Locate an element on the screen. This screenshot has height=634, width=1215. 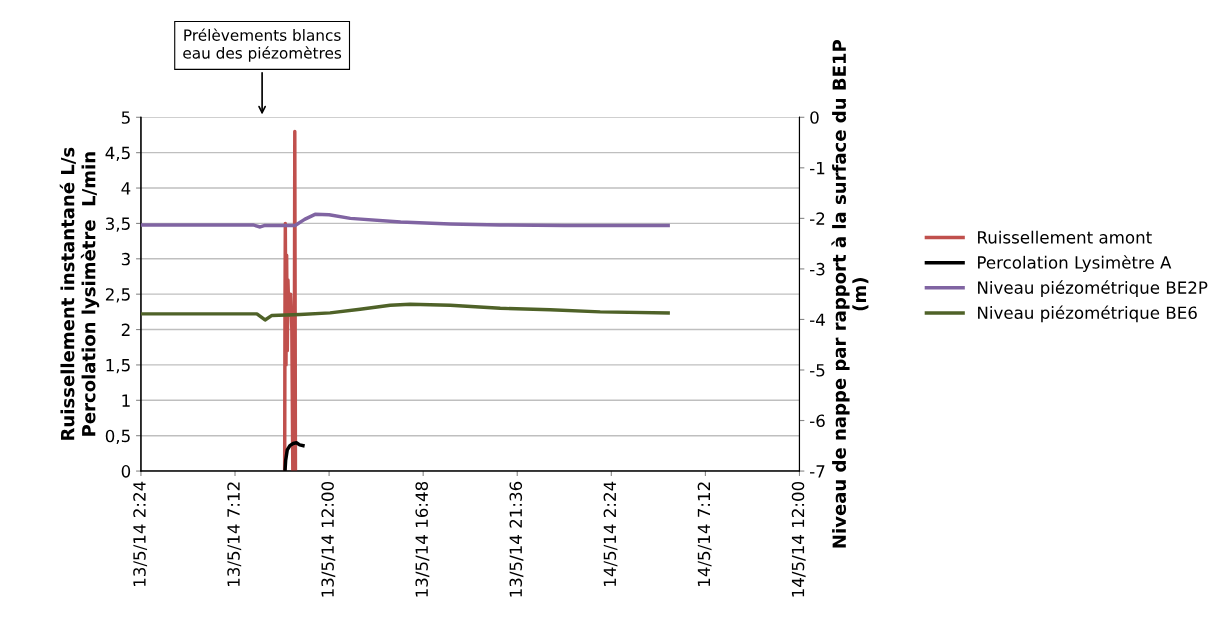
y-tick-label: 0 is located at coordinates (126, 471).